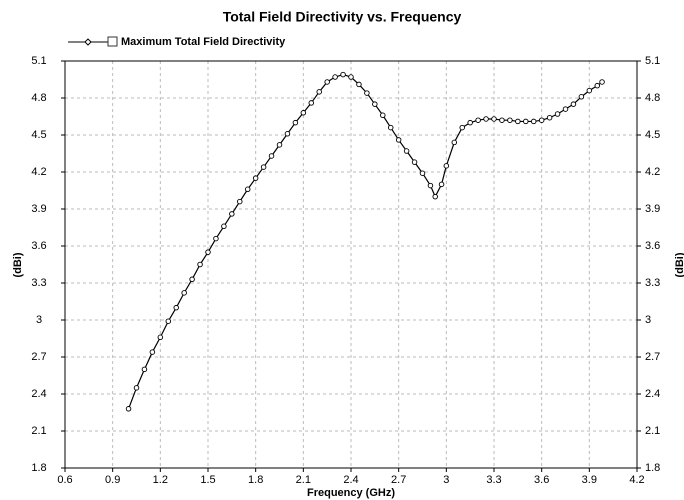 Image resolution: width=684 pixels, height=500 pixels. Describe the element at coordinates (38, 394) in the screenshot. I see `y-tick-label: 2.4` at that location.